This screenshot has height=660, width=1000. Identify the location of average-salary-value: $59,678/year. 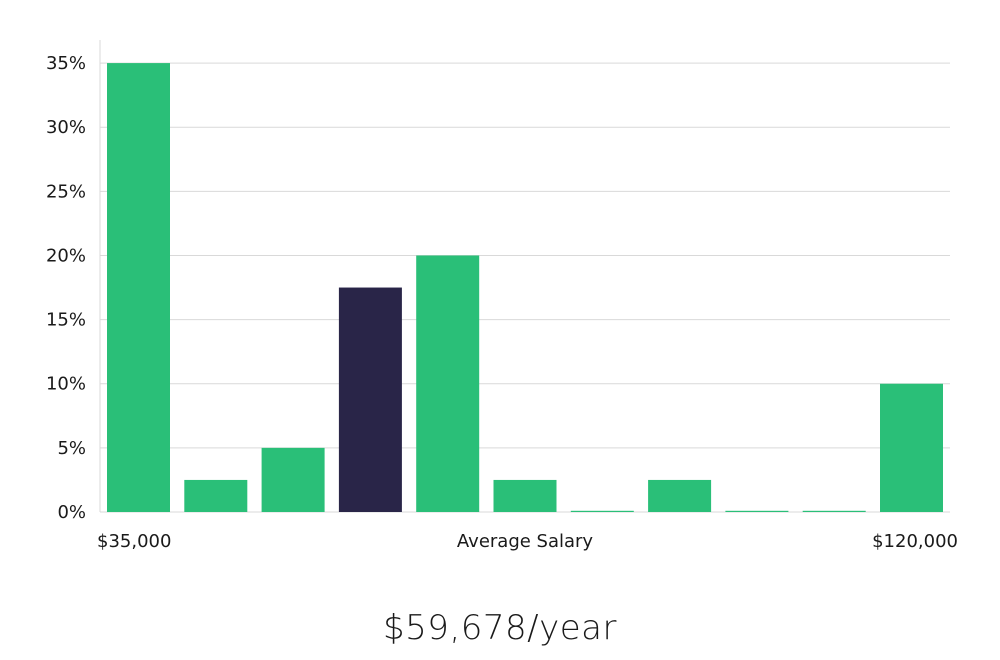
(500, 628).